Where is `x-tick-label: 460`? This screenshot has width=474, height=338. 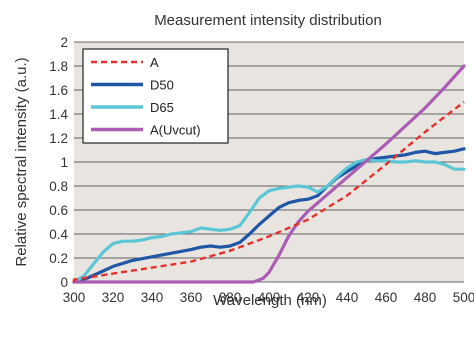 x-tick-label: 460 is located at coordinates (386, 297).